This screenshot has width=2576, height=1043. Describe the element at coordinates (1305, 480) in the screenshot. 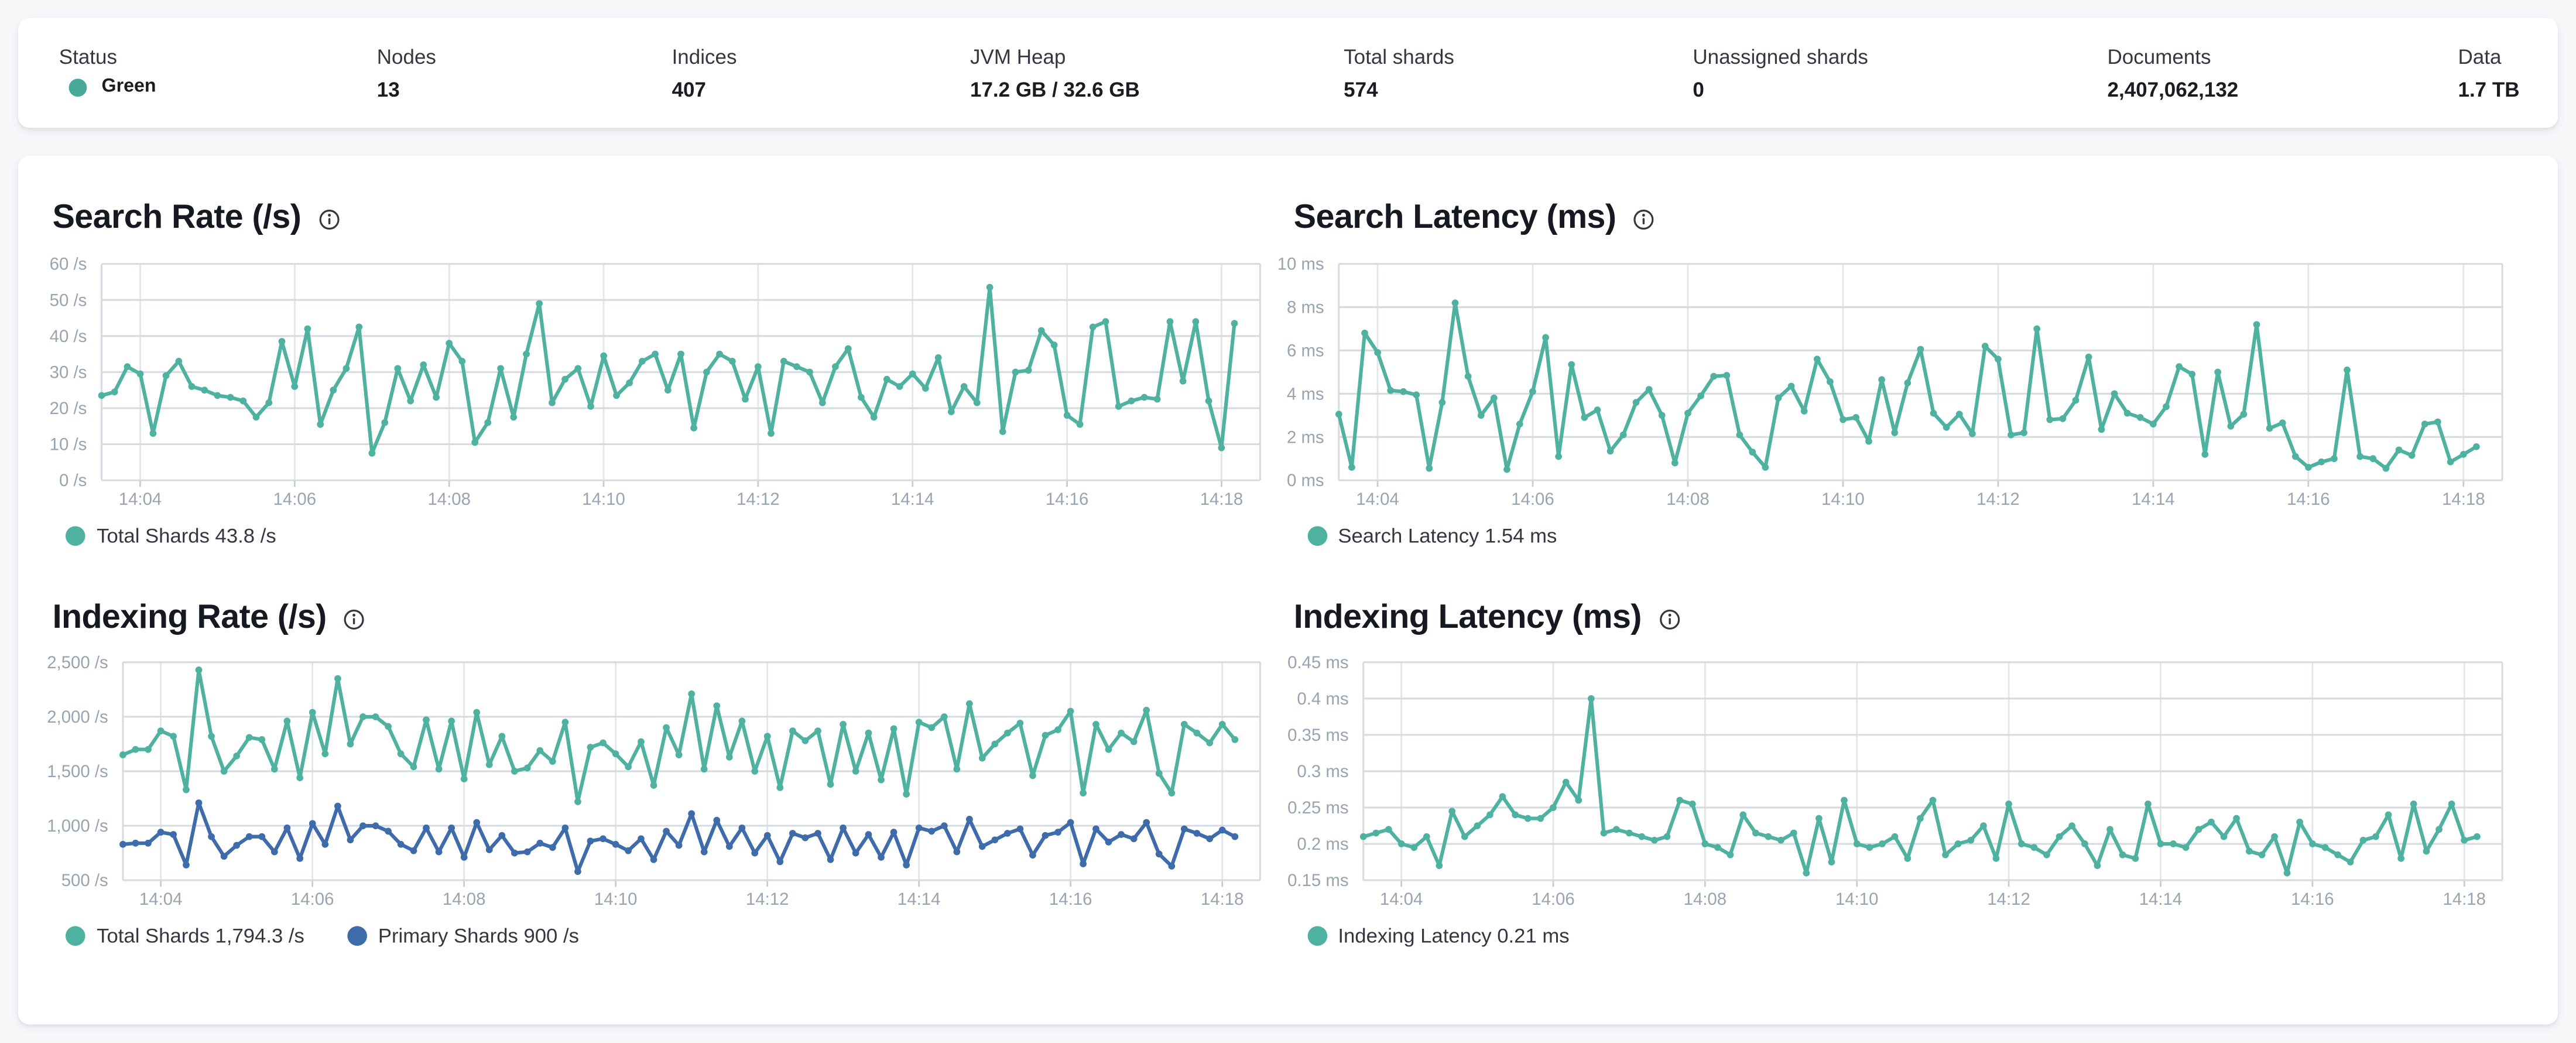

I see `svg-text: 0 ms` at that location.